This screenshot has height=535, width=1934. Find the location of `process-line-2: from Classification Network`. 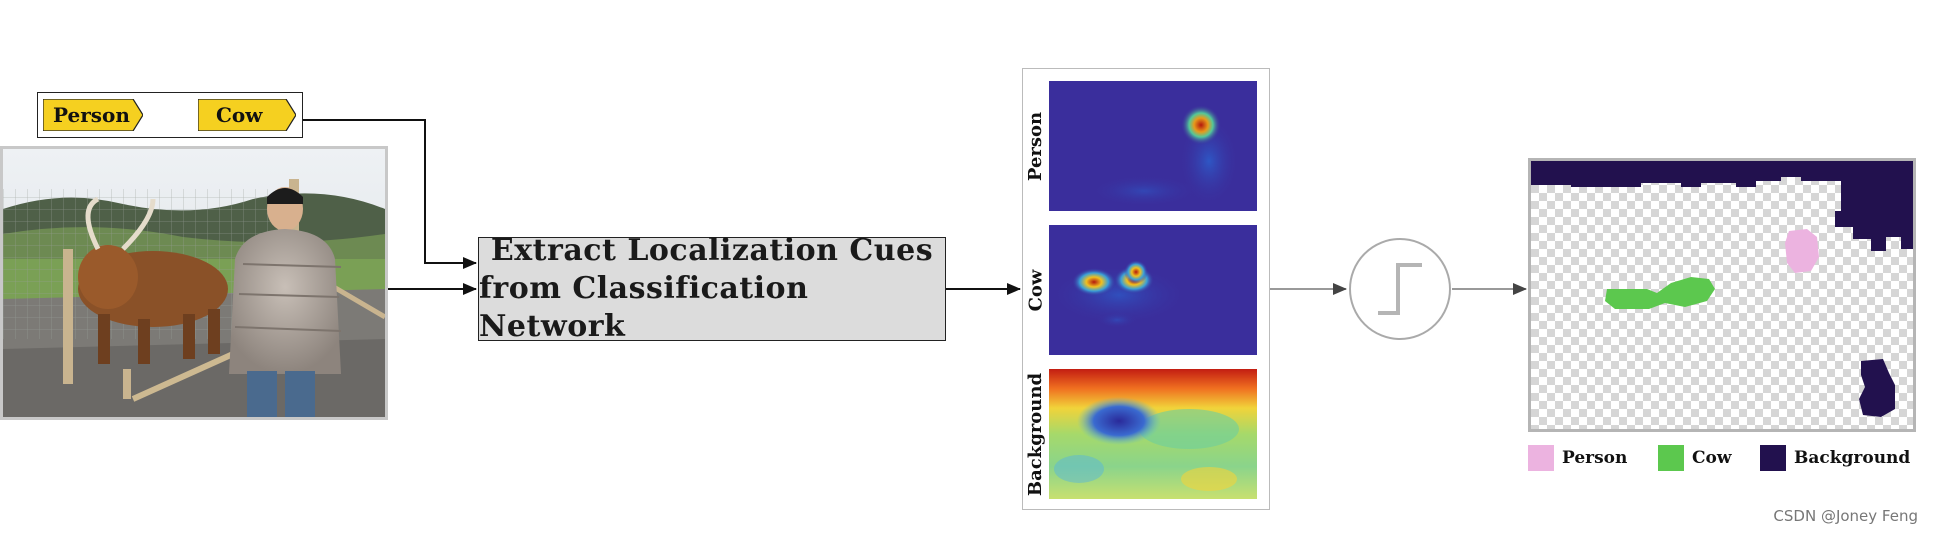

process-line-2: from Classification Network is located at coordinates (644, 307).